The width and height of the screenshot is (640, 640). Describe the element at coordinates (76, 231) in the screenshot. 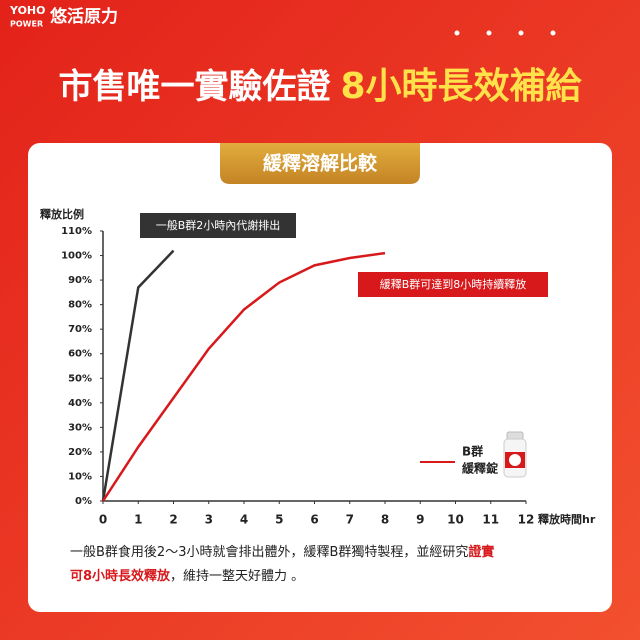

I see `y-tick-label: 110%` at that location.